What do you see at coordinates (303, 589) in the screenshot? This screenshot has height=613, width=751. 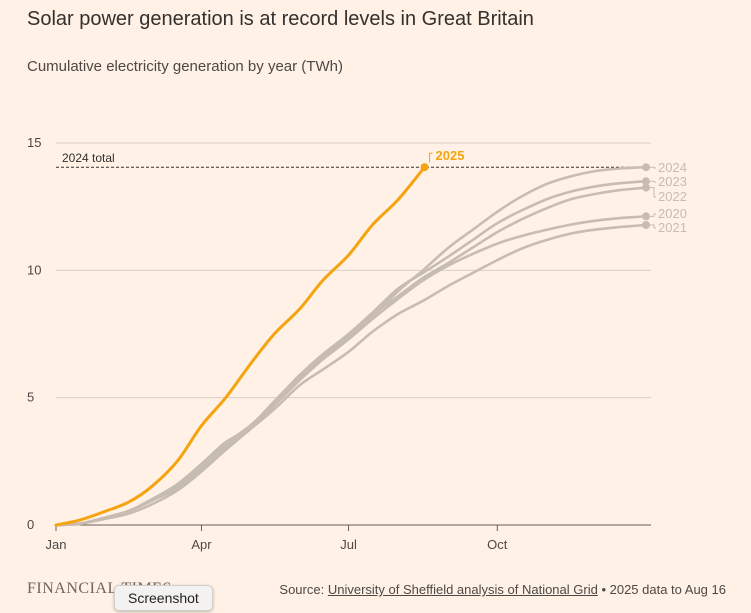 I see `source-prefix: Source:` at bounding box center [303, 589].